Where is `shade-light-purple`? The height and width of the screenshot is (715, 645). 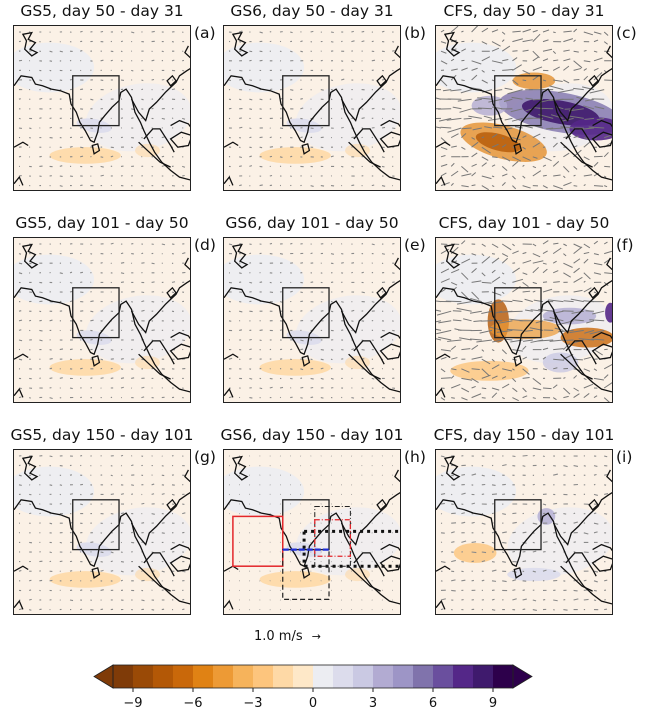 shade-light-purple is located at coordinates (559, 541).